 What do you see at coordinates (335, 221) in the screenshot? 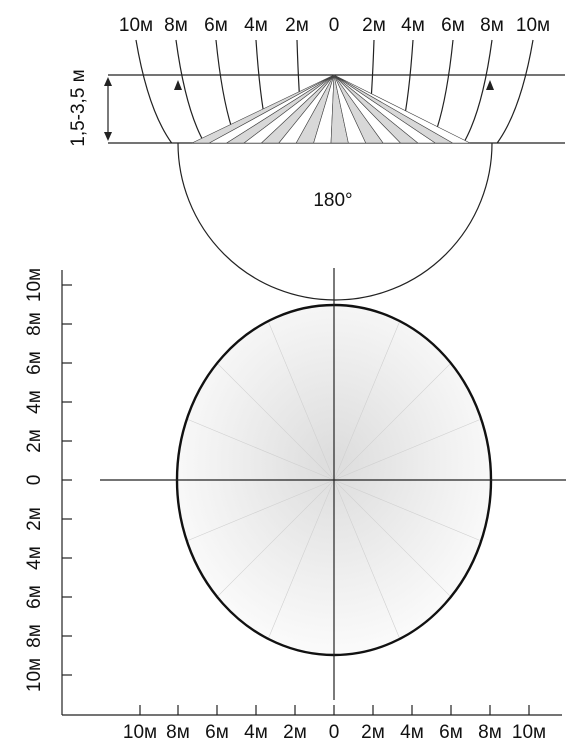
I see `coverage-angle-arc` at bounding box center [335, 221].